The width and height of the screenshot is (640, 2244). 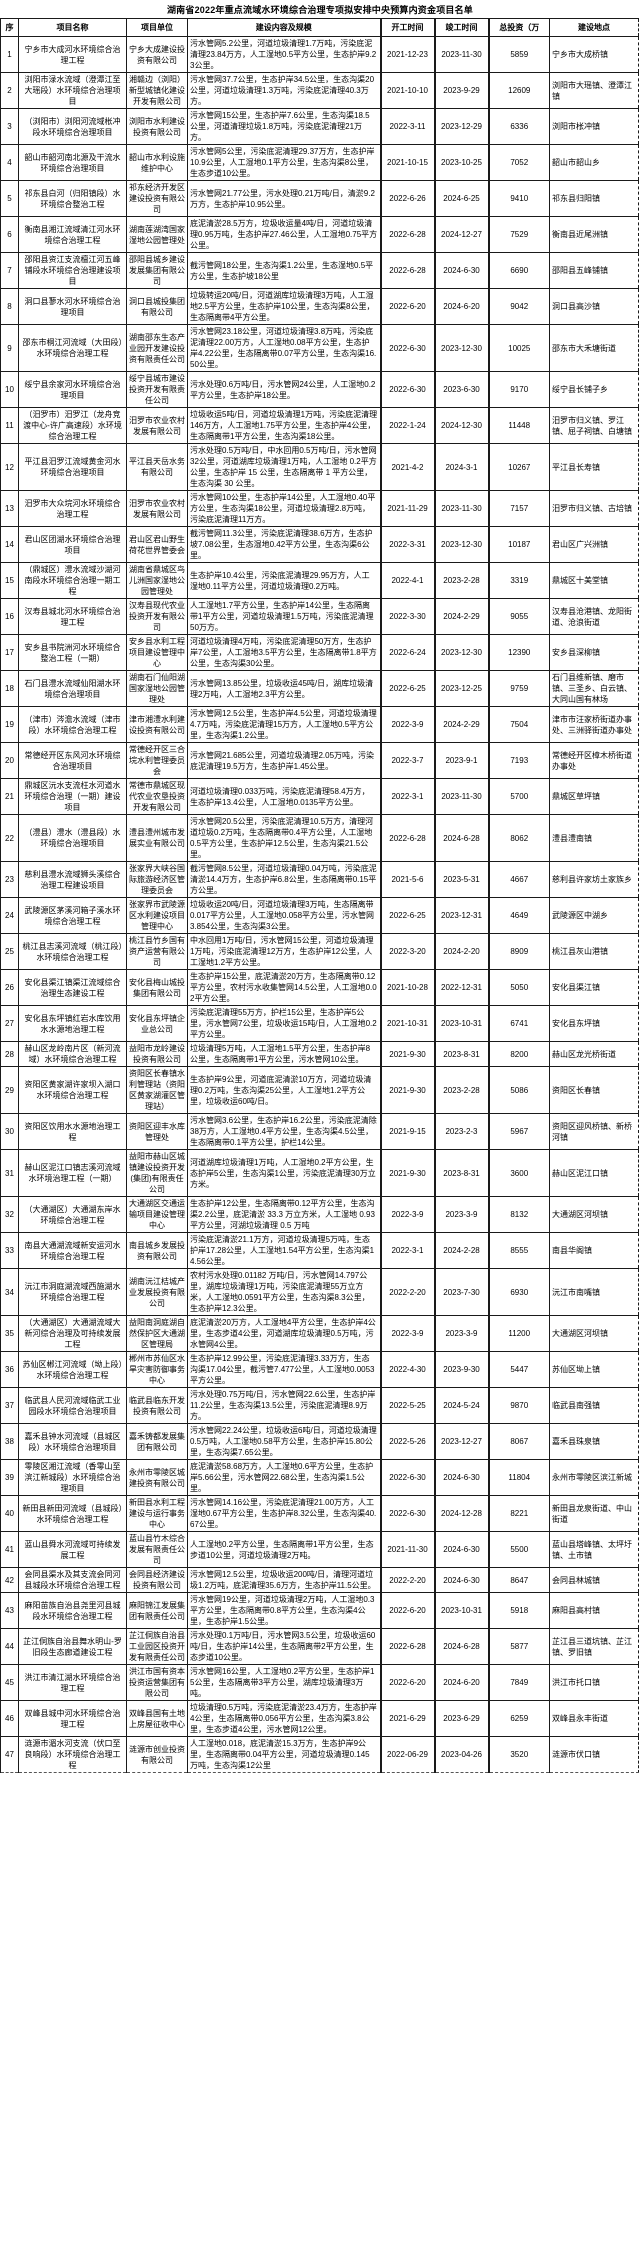 I want to click on cell-invest: 5918, so click(x=519, y=1610).